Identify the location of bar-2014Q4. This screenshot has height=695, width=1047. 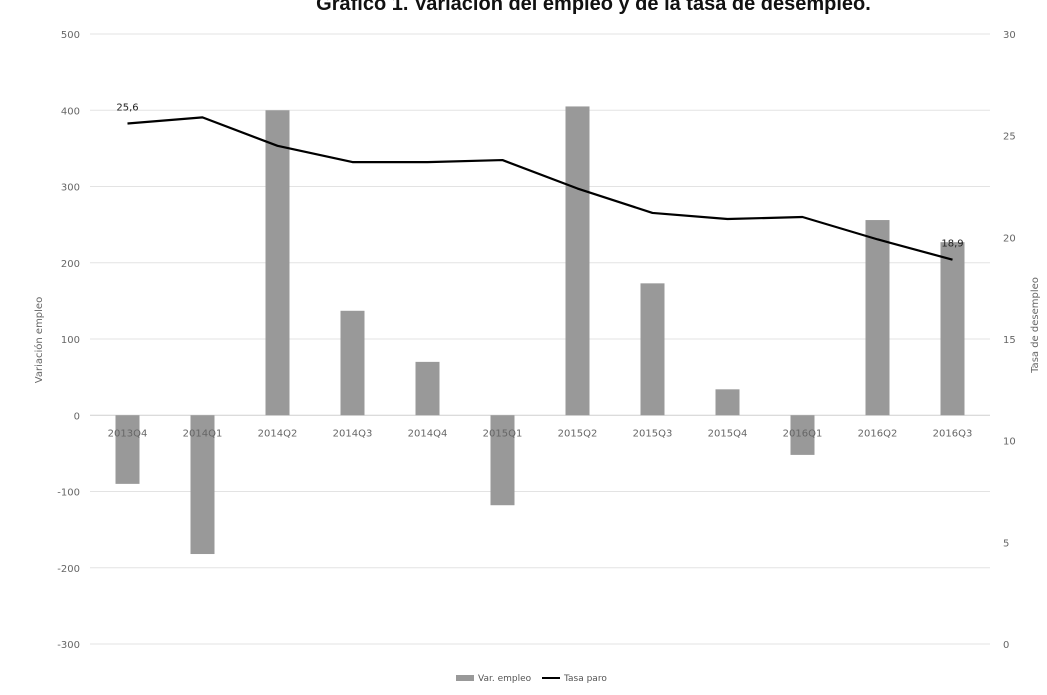
(427, 388).